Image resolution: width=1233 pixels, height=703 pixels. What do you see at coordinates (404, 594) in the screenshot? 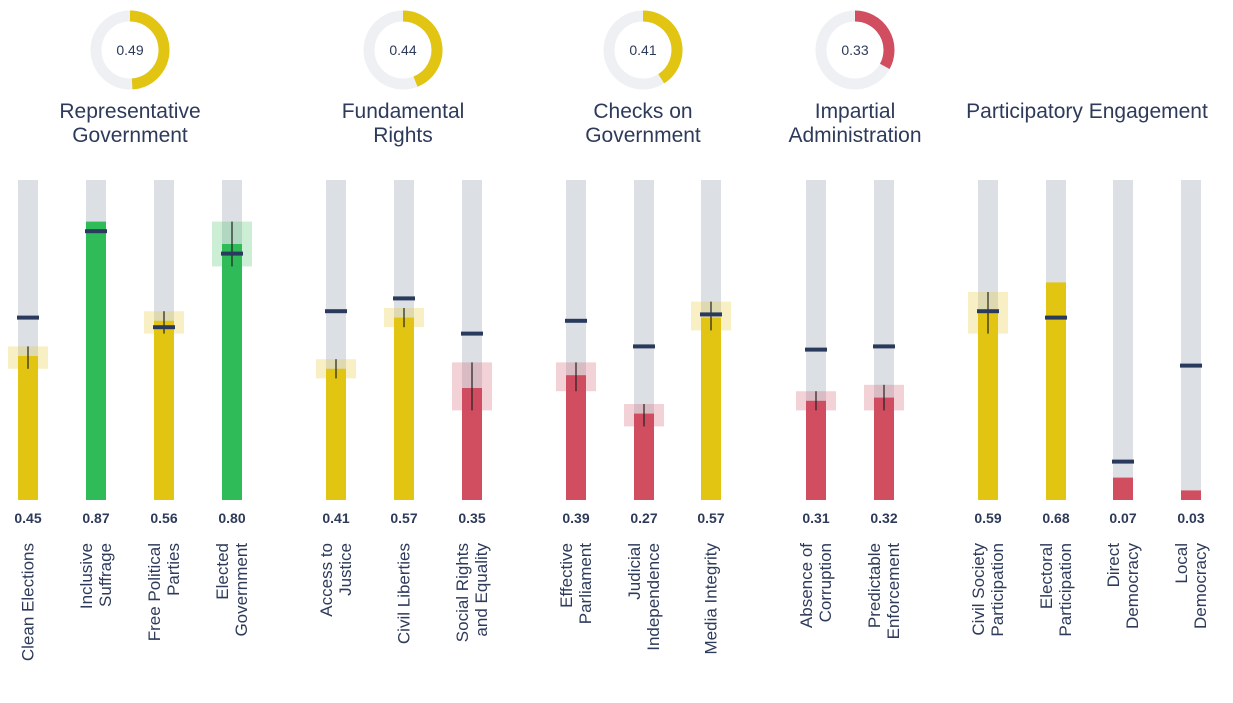
I see `category-label: Civil Liberties` at bounding box center [404, 594].